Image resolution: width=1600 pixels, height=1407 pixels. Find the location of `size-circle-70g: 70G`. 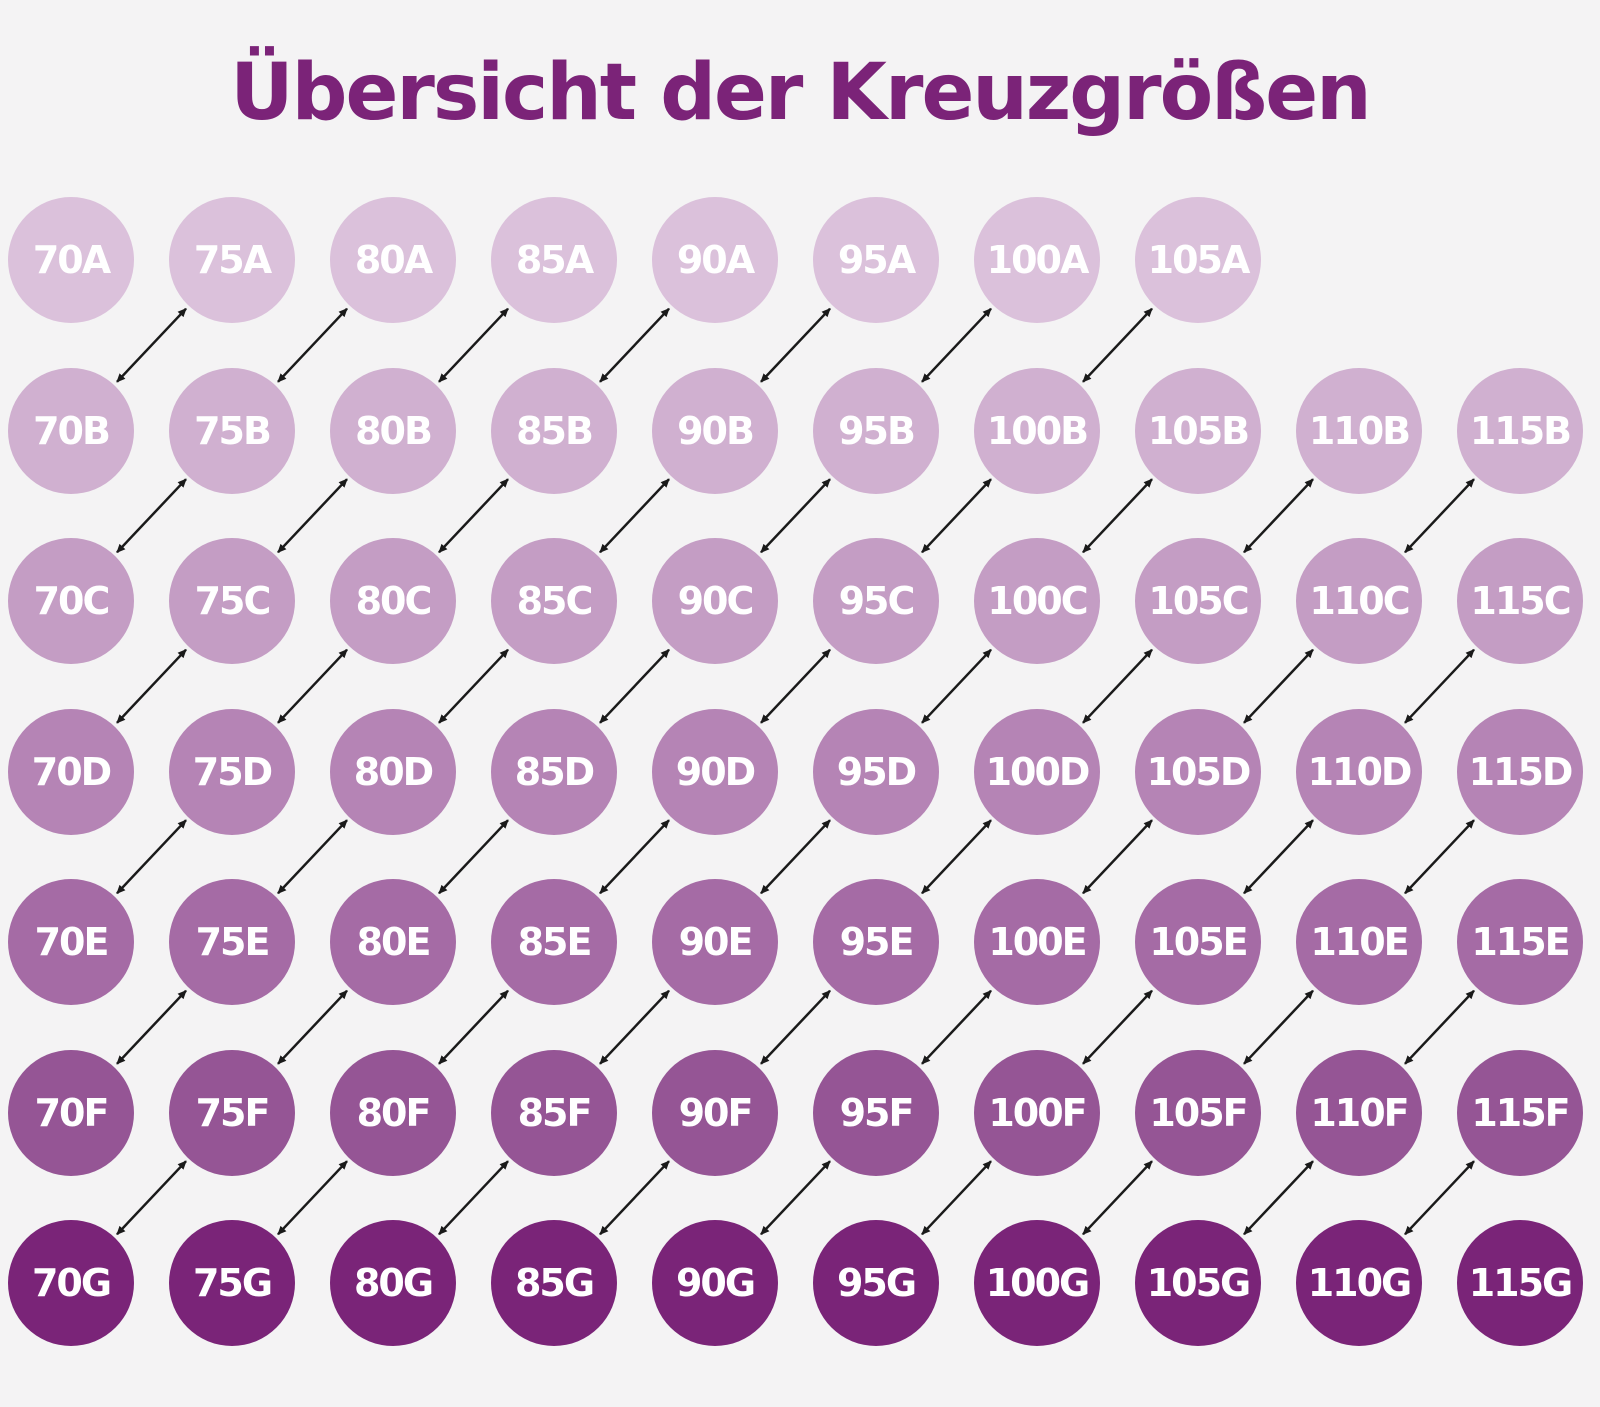

size-circle-70g: 70G is located at coordinates (71, 1283).